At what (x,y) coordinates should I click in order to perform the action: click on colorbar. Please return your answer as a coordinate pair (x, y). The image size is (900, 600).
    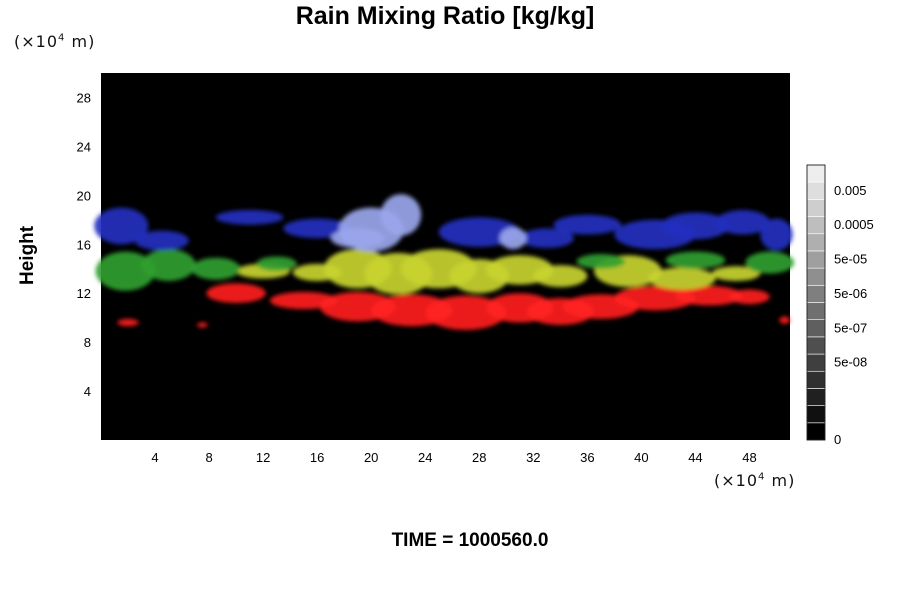
    Looking at the image, I should click on (816, 302).